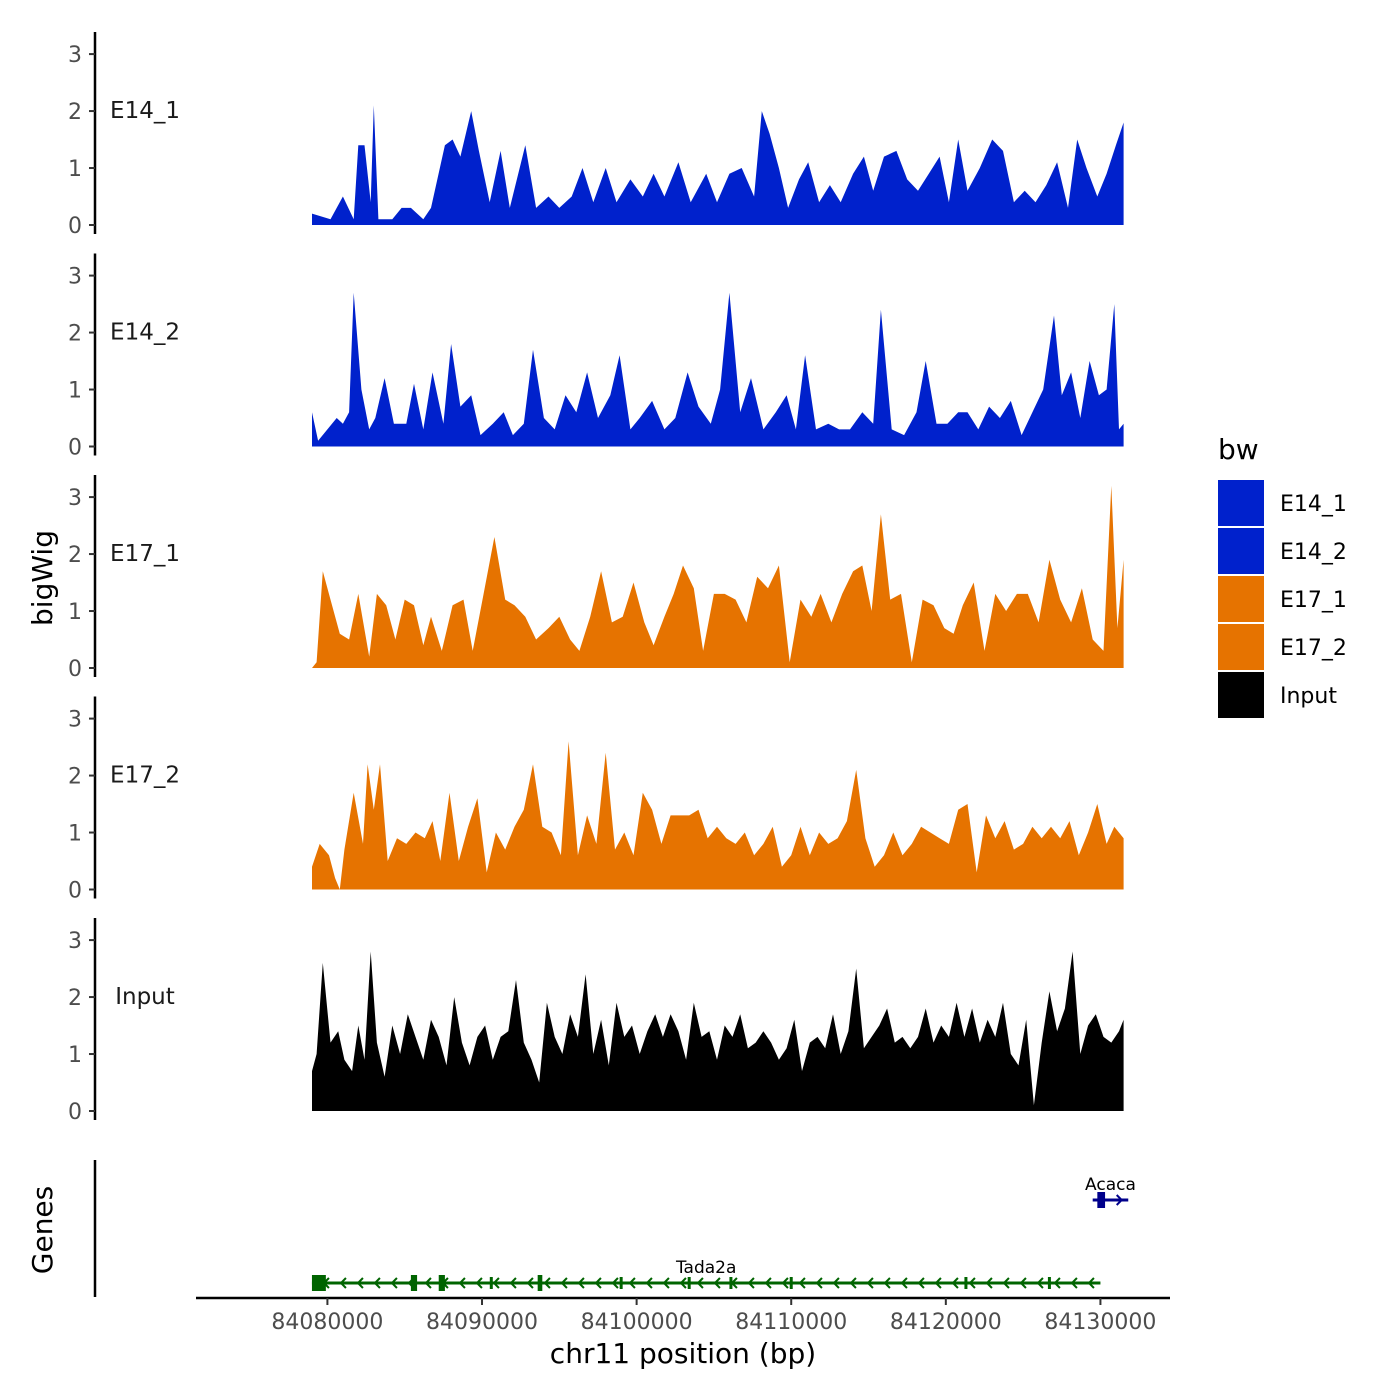 This screenshot has height=1400, width=1400. What do you see at coordinates (718, 1031) in the screenshot?
I see `coverage-area-input` at bounding box center [718, 1031].